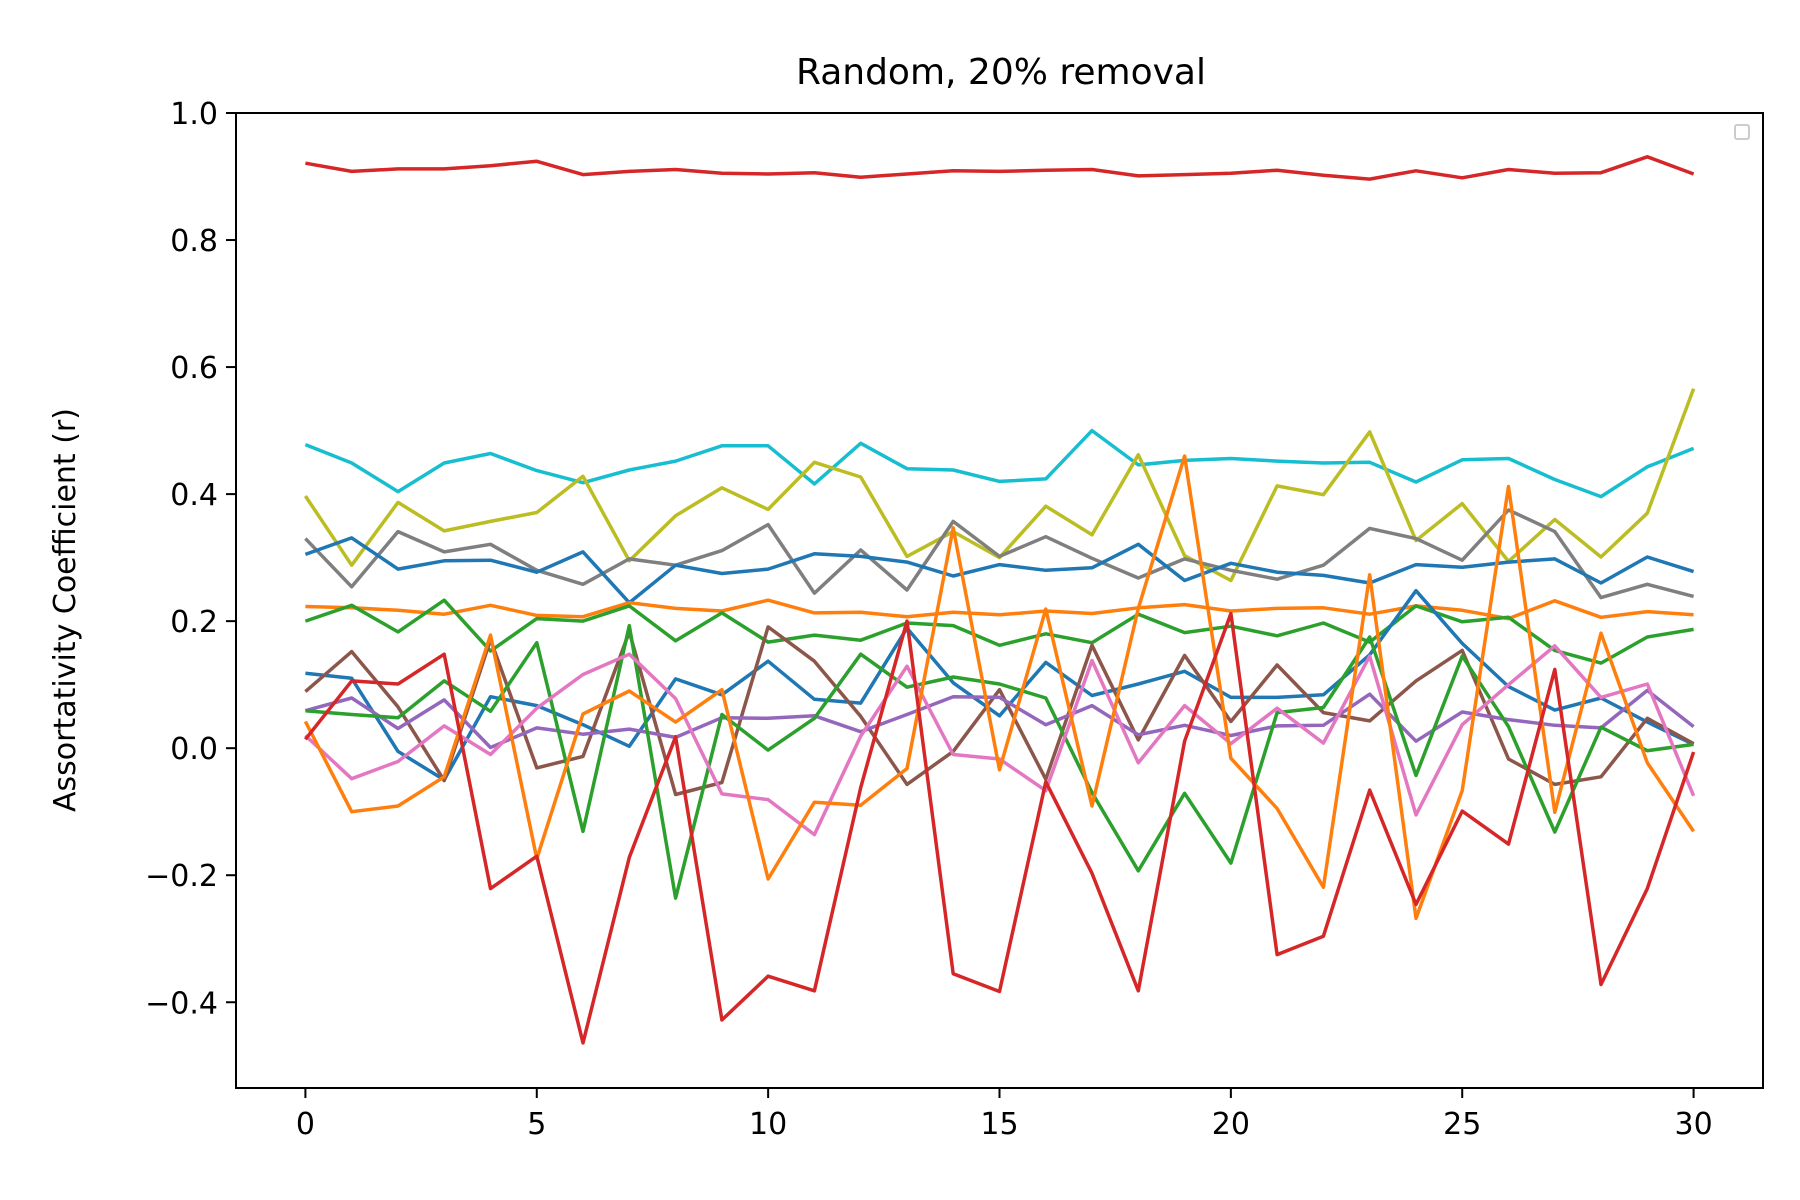  I want to click on x-tick-label: 10, so click(768, 1124).